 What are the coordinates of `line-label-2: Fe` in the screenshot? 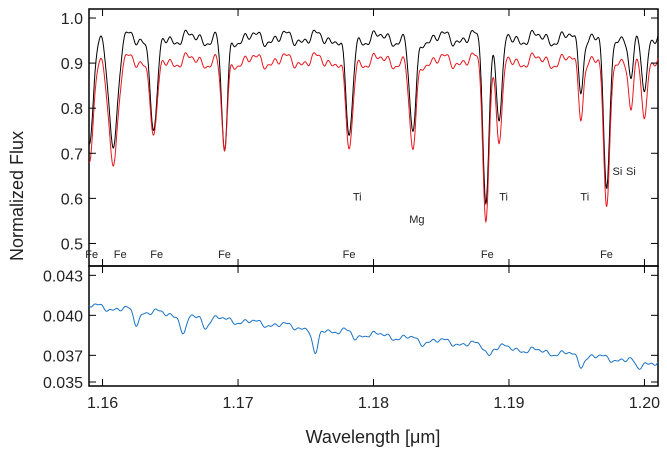 It's located at (156, 255).